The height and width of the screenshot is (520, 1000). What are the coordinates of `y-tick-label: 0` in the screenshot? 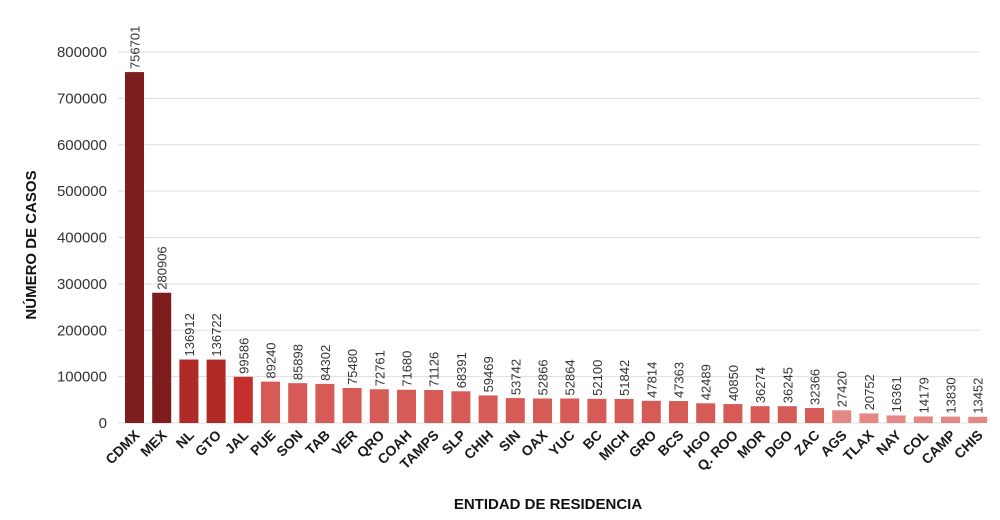 It's located at (103, 423).